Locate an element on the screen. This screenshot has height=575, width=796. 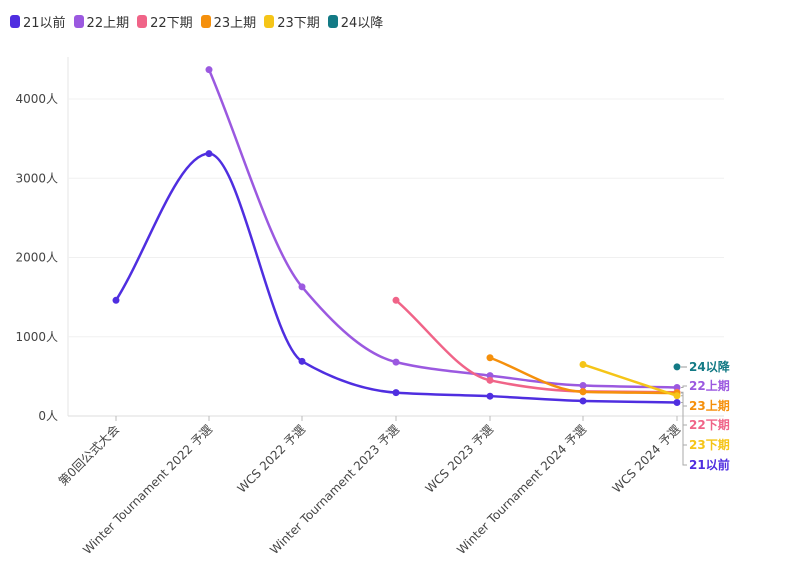
legend-item: 21以前 is located at coordinates (38, 21).